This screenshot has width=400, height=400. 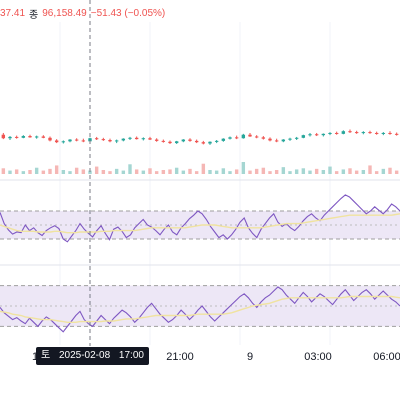 What do you see at coordinates (200, 223) in the screenshot?
I see `oscillator-1-signal-line` at bounding box center [200, 223].